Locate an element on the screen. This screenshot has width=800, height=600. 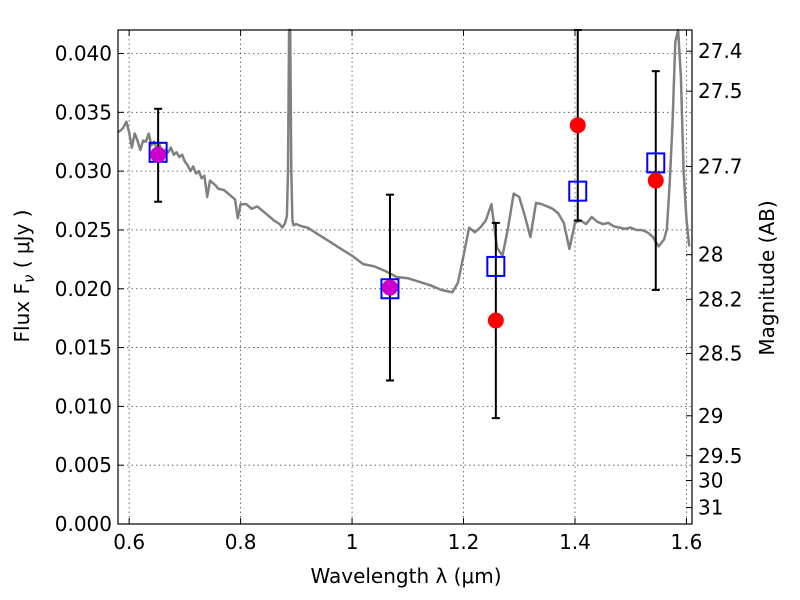
x-tick-label: 1.2 is located at coordinates (464, 542).